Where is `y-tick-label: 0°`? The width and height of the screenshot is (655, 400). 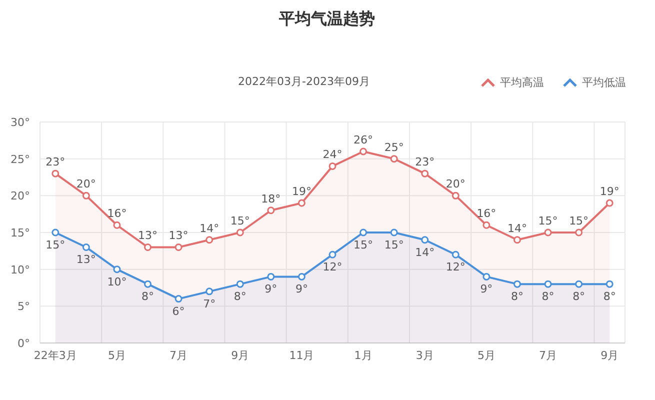 y-tick-label: 0° is located at coordinates (24, 343).